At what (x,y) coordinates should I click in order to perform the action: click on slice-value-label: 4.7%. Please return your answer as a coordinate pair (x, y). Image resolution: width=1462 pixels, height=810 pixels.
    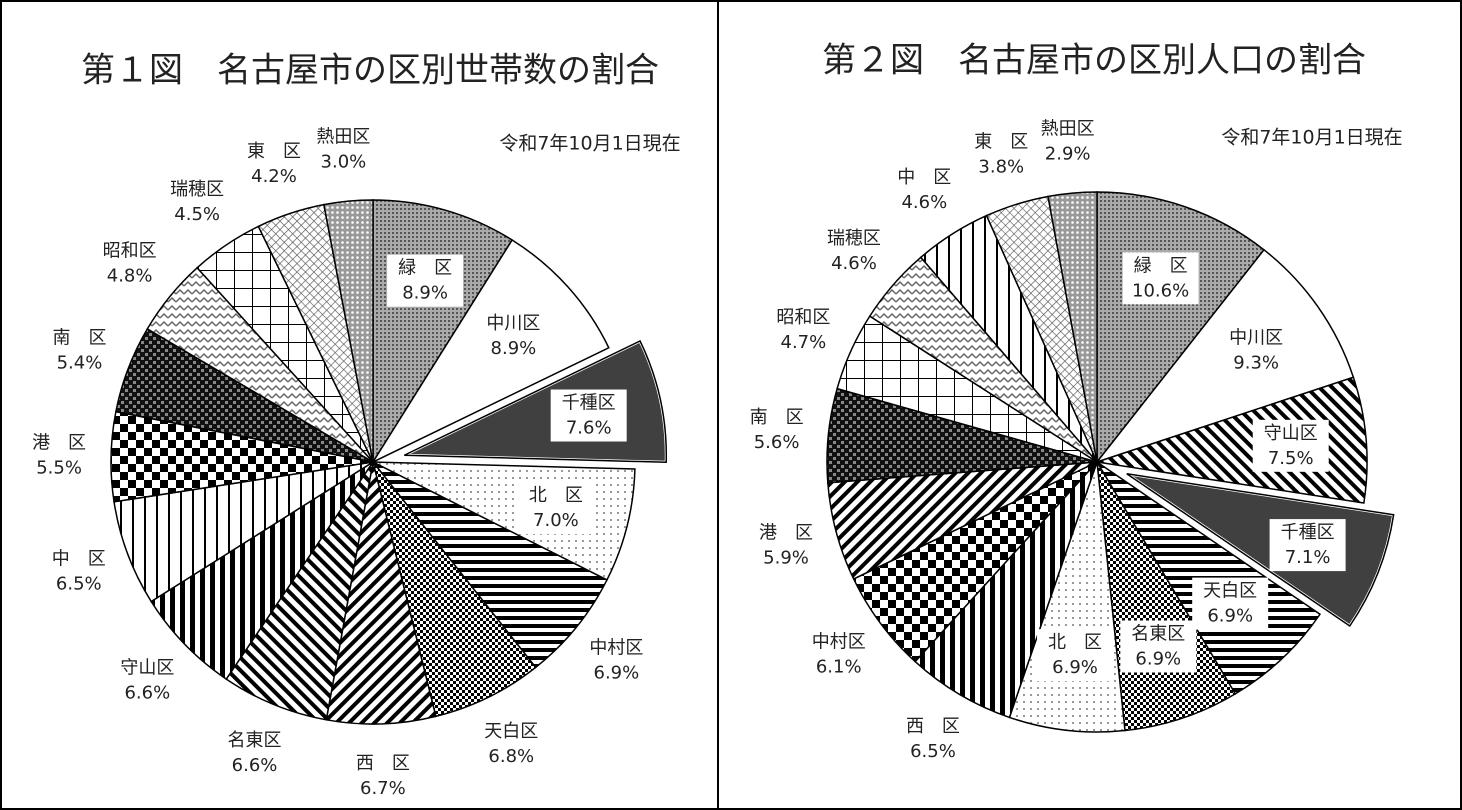
    Looking at the image, I should click on (804, 342).